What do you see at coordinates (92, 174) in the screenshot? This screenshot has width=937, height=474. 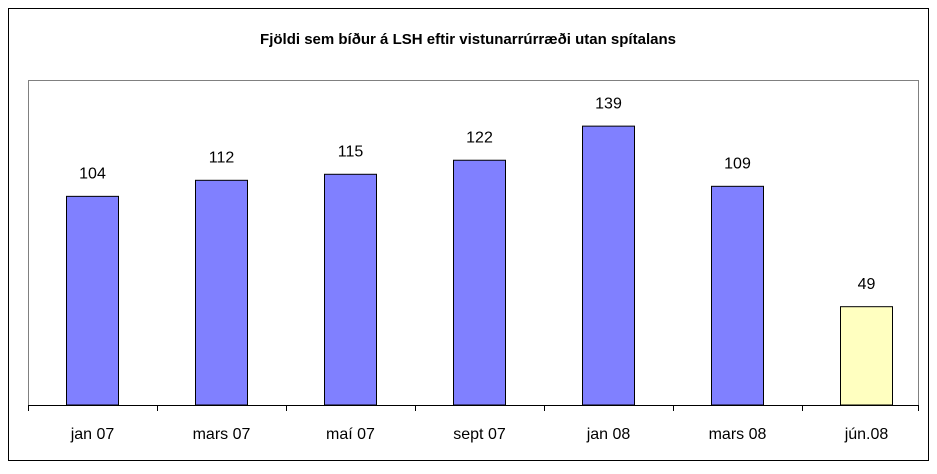 I see `data-label: 104` at bounding box center [92, 174].